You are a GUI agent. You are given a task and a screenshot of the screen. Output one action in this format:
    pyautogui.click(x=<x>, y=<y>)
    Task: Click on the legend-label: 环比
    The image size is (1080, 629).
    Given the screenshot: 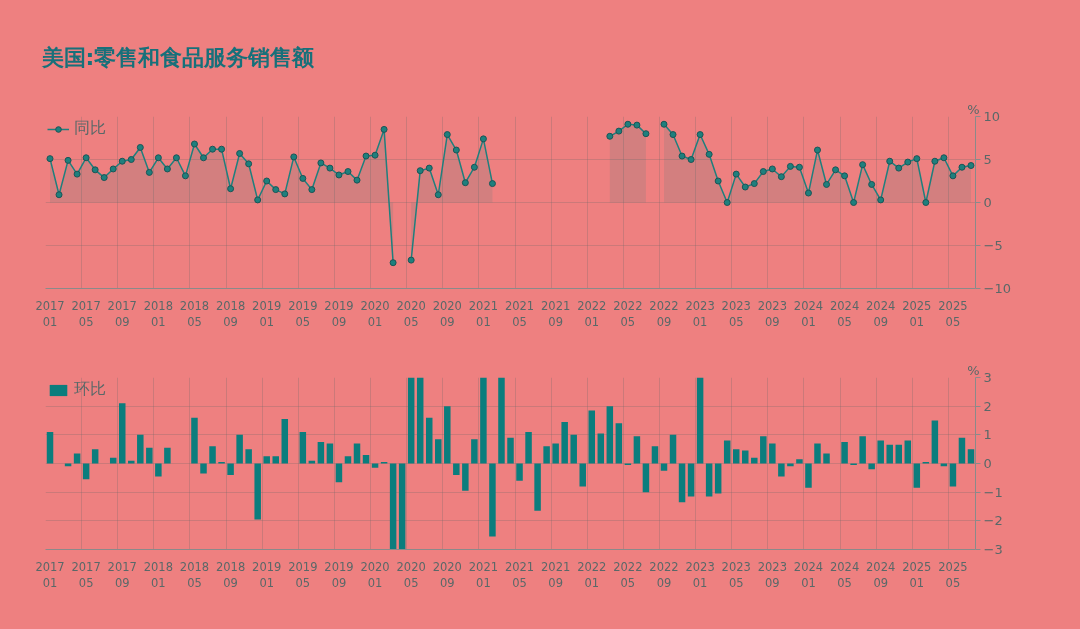 What is the action you would take?
    pyautogui.click(x=90, y=389)
    